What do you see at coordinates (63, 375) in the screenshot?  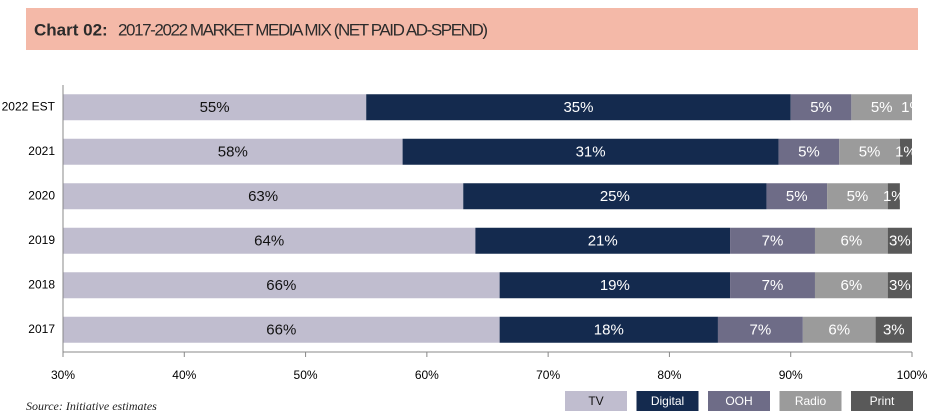 I see `x-tick-label: 30%` at bounding box center [63, 375].